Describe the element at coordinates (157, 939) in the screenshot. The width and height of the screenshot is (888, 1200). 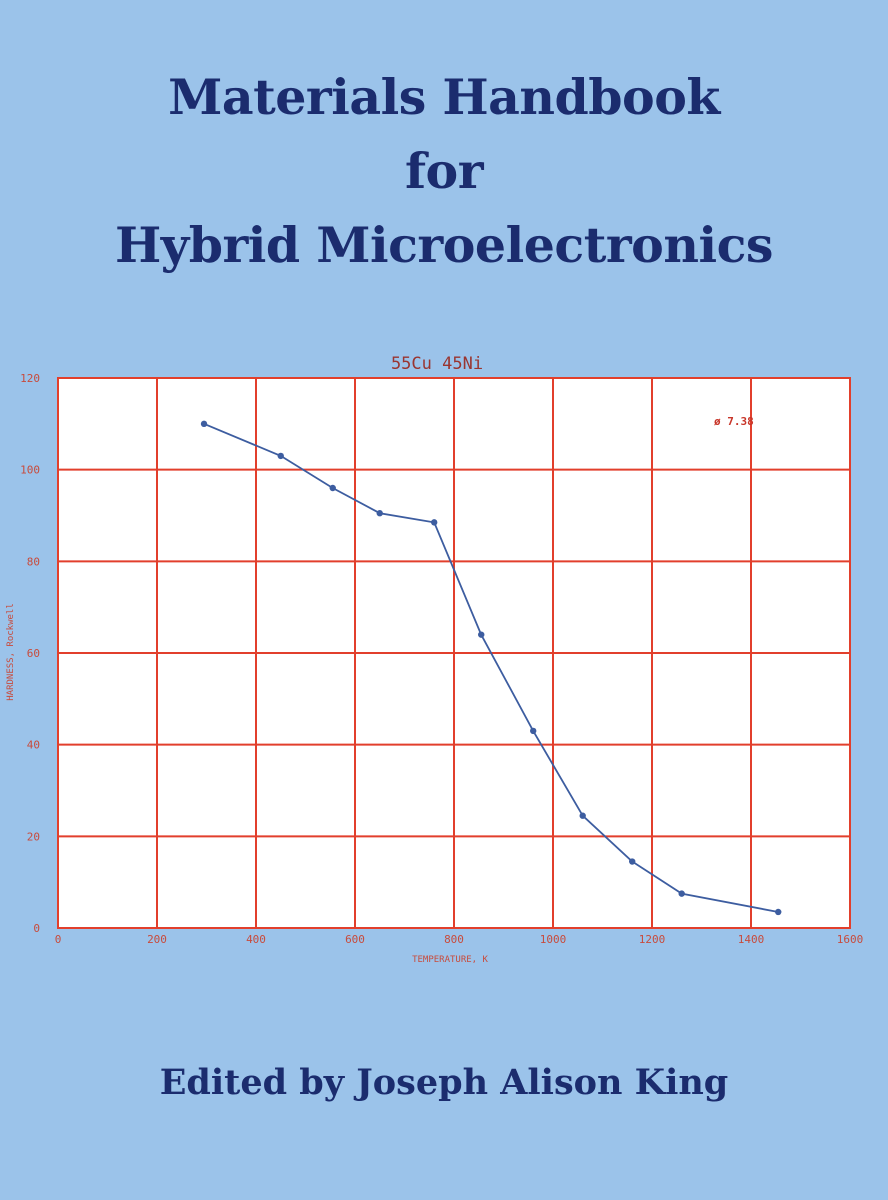
I see `x-tick-label: 200` at that location.